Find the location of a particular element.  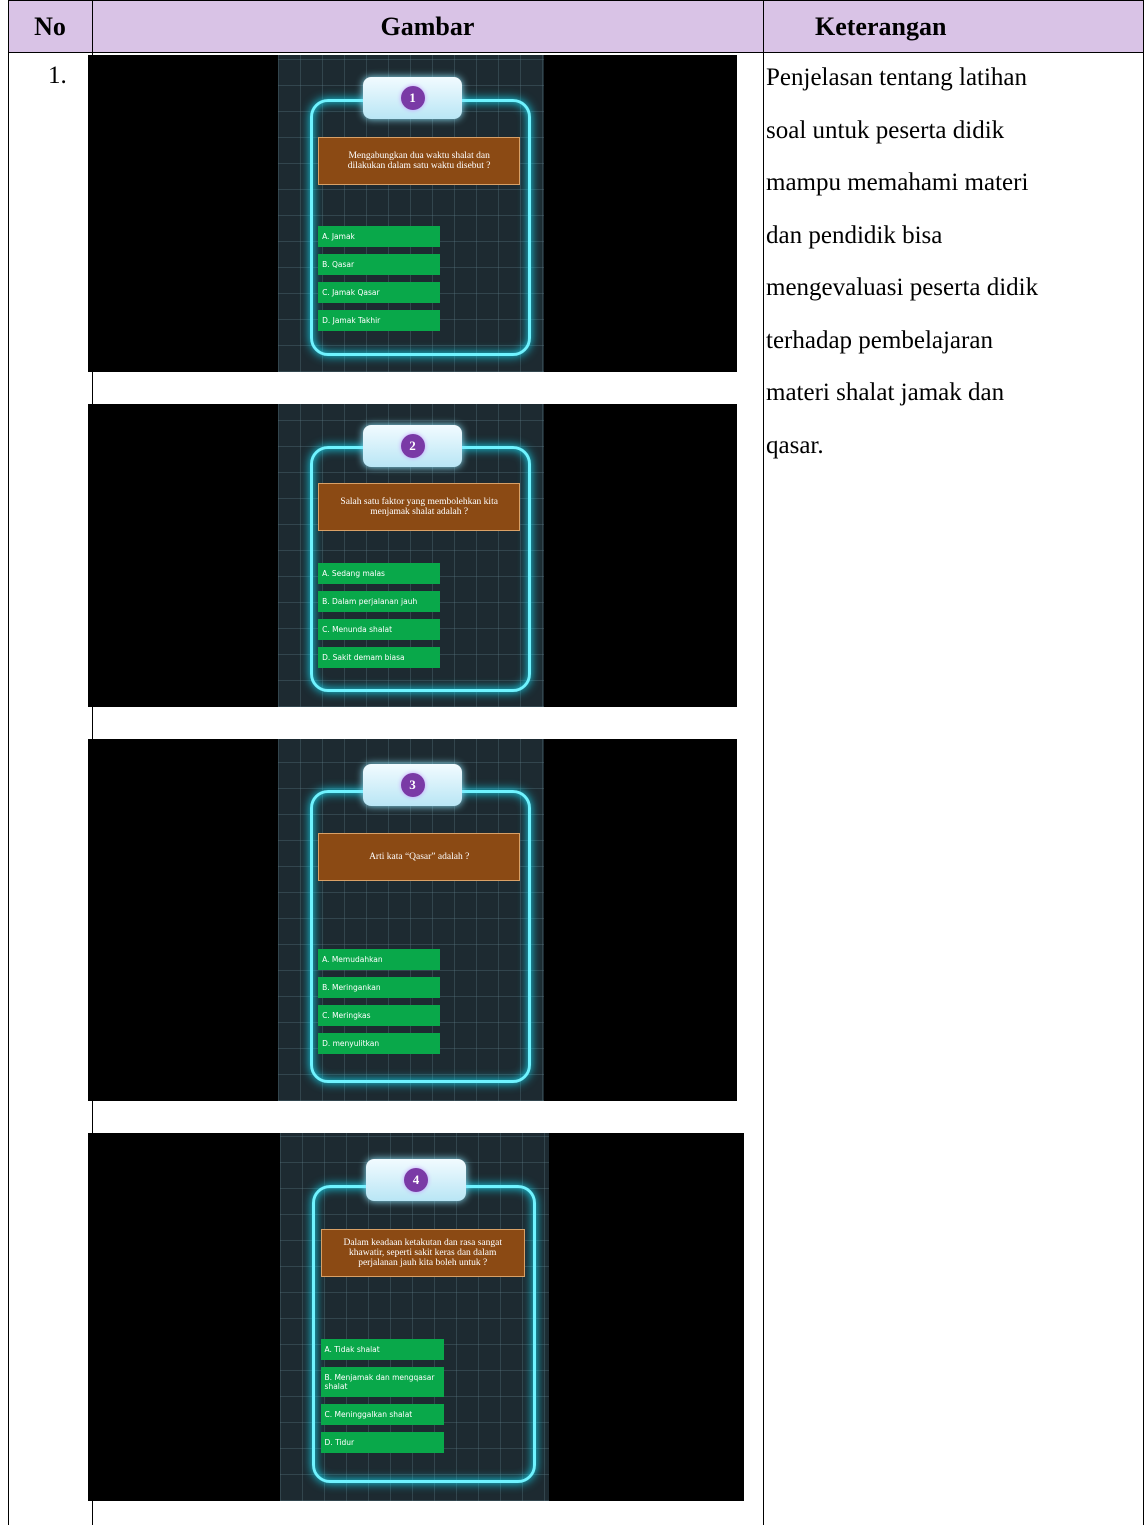

question-number: 3 is located at coordinates (412, 785).